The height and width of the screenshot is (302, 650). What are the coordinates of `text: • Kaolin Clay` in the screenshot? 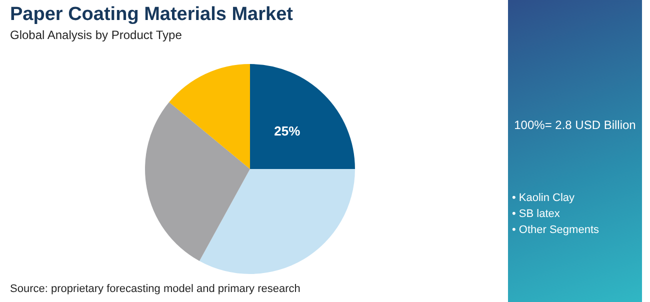 It's located at (544, 198).